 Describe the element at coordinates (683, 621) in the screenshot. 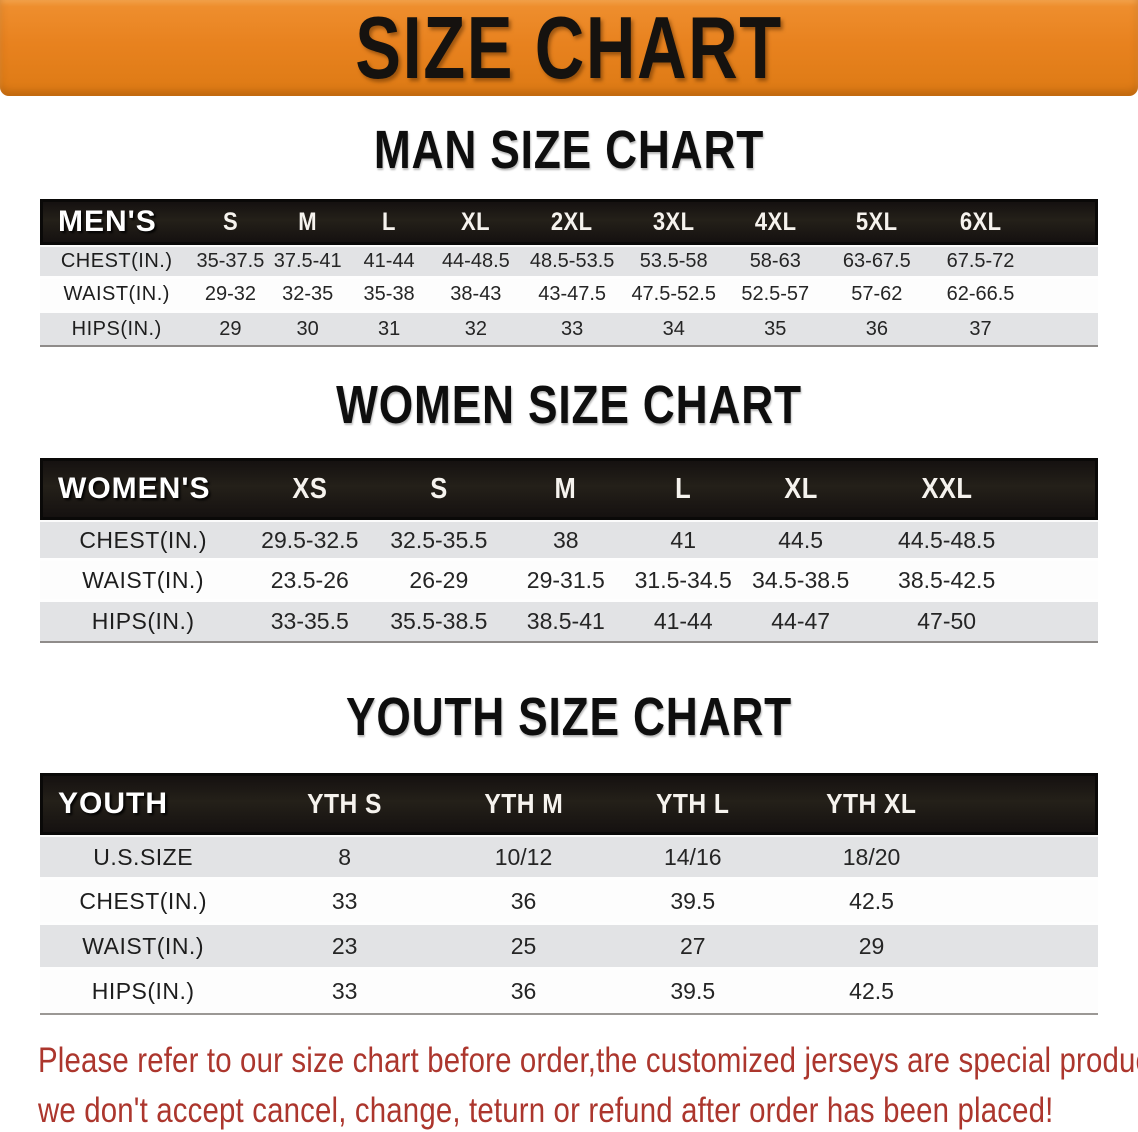

I see `measurement-value-text: 41-44` at that location.